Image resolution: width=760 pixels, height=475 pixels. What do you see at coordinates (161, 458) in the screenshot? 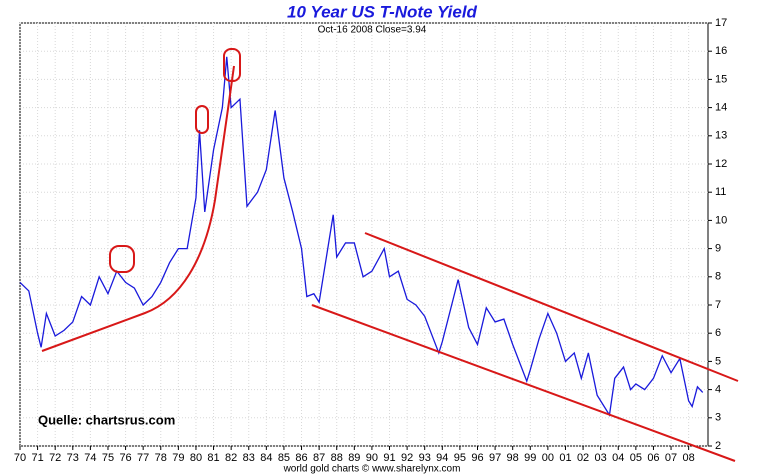
I see `x-tick-label: 78` at bounding box center [161, 458].